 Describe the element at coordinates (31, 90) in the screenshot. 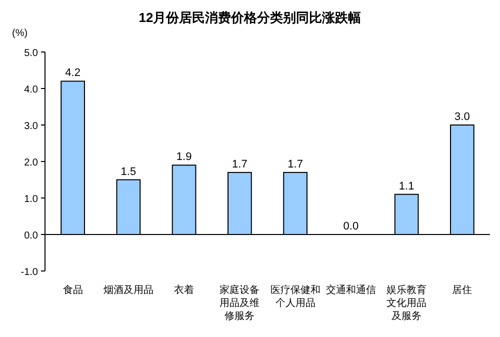

I see `y-tick-label: 4.0` at that location.